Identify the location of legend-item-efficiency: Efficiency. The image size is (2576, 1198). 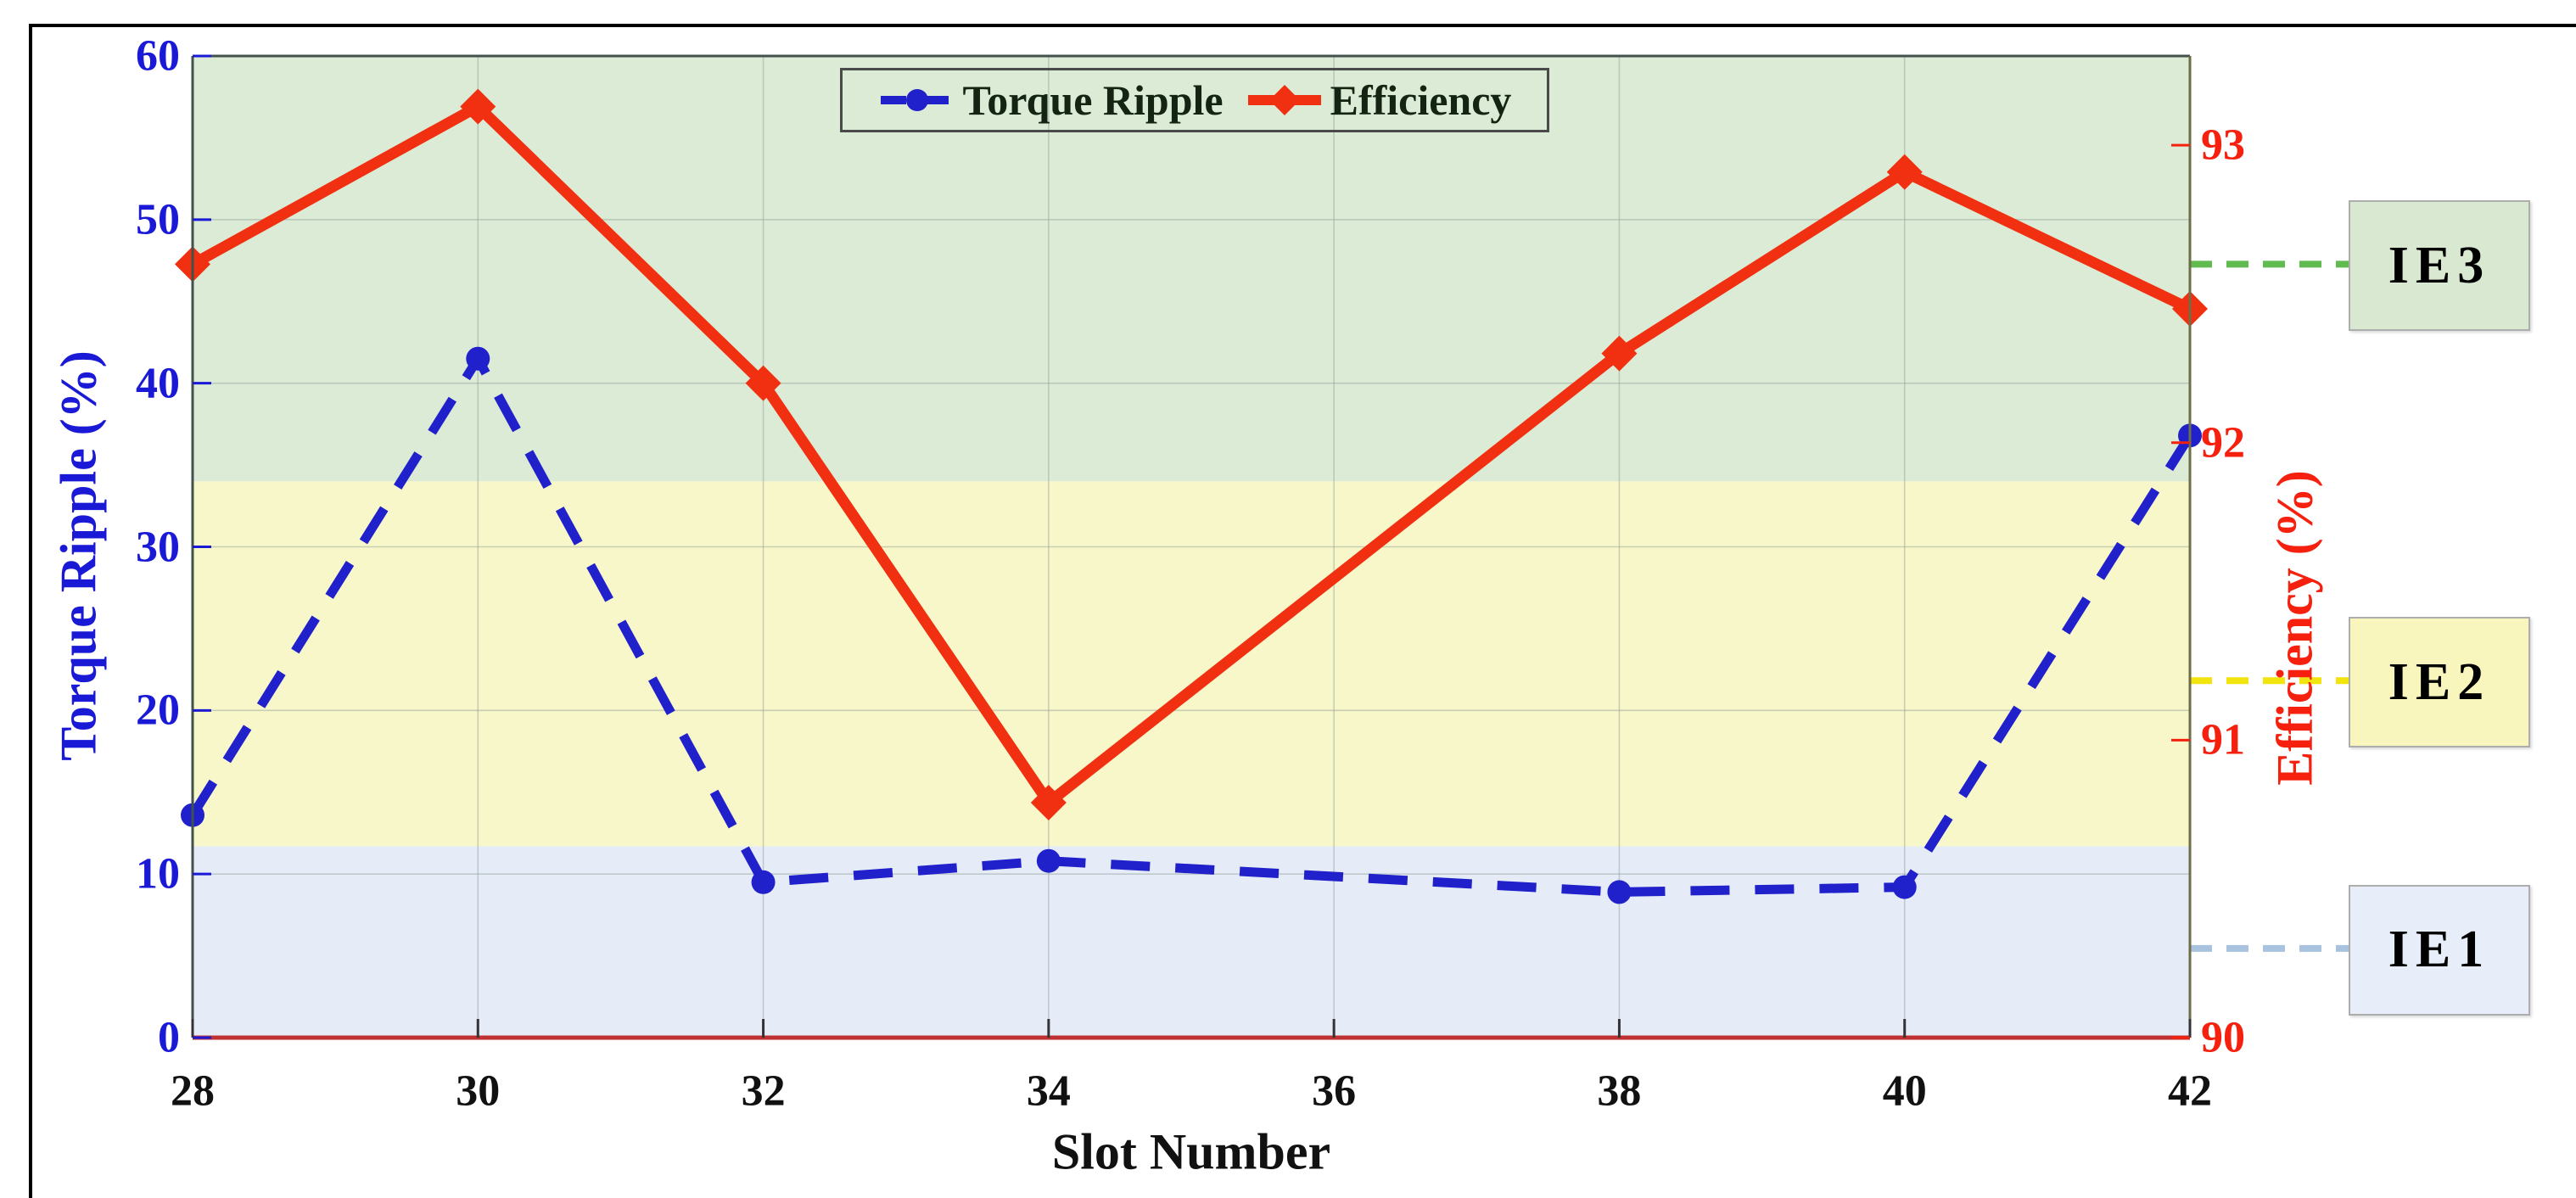
(1379, 100).